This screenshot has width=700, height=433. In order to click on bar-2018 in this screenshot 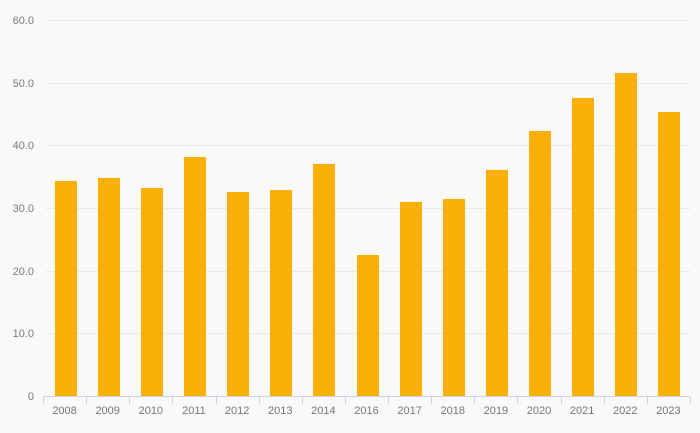, I will do `click(453, 297)`.